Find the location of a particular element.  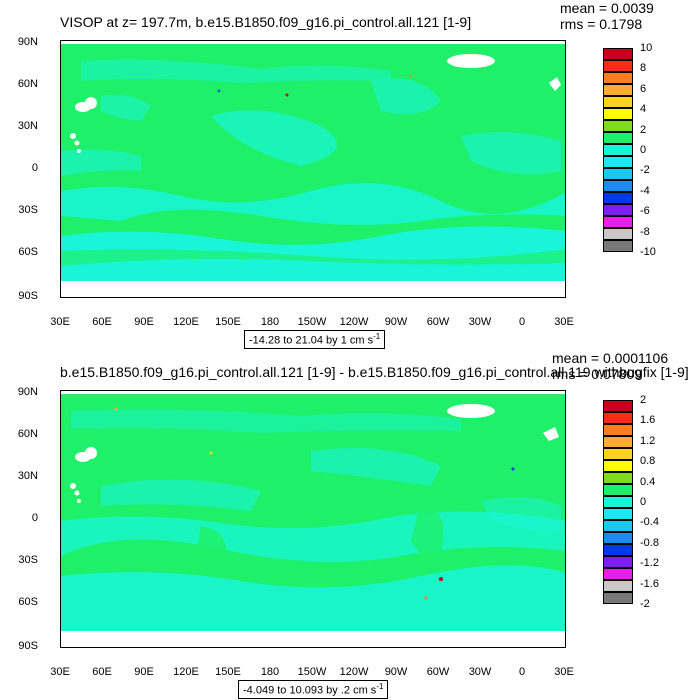

colorbar-label: -1.6 is located at coordinates (649, 583).